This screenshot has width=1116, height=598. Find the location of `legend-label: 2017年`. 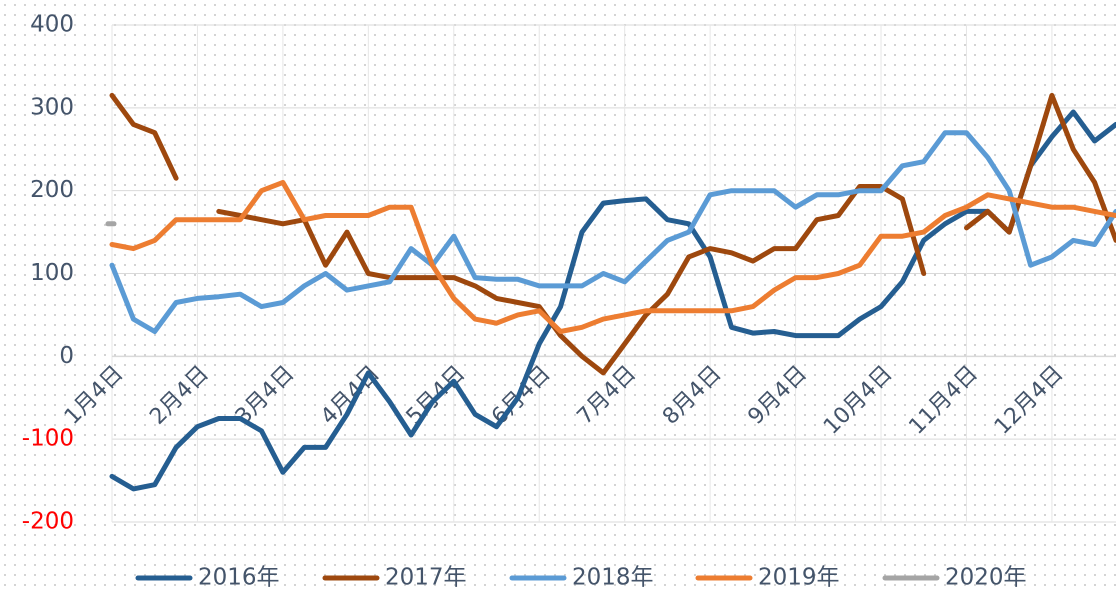

legend-label: 2017年 is located at coordinates (426, 578).